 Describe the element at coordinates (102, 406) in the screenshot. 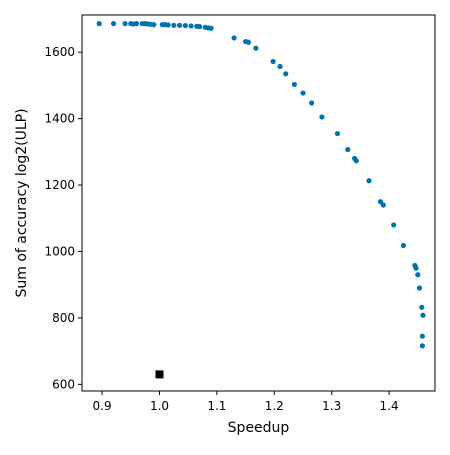

I see `x-tick-label: 0.9` at that location.